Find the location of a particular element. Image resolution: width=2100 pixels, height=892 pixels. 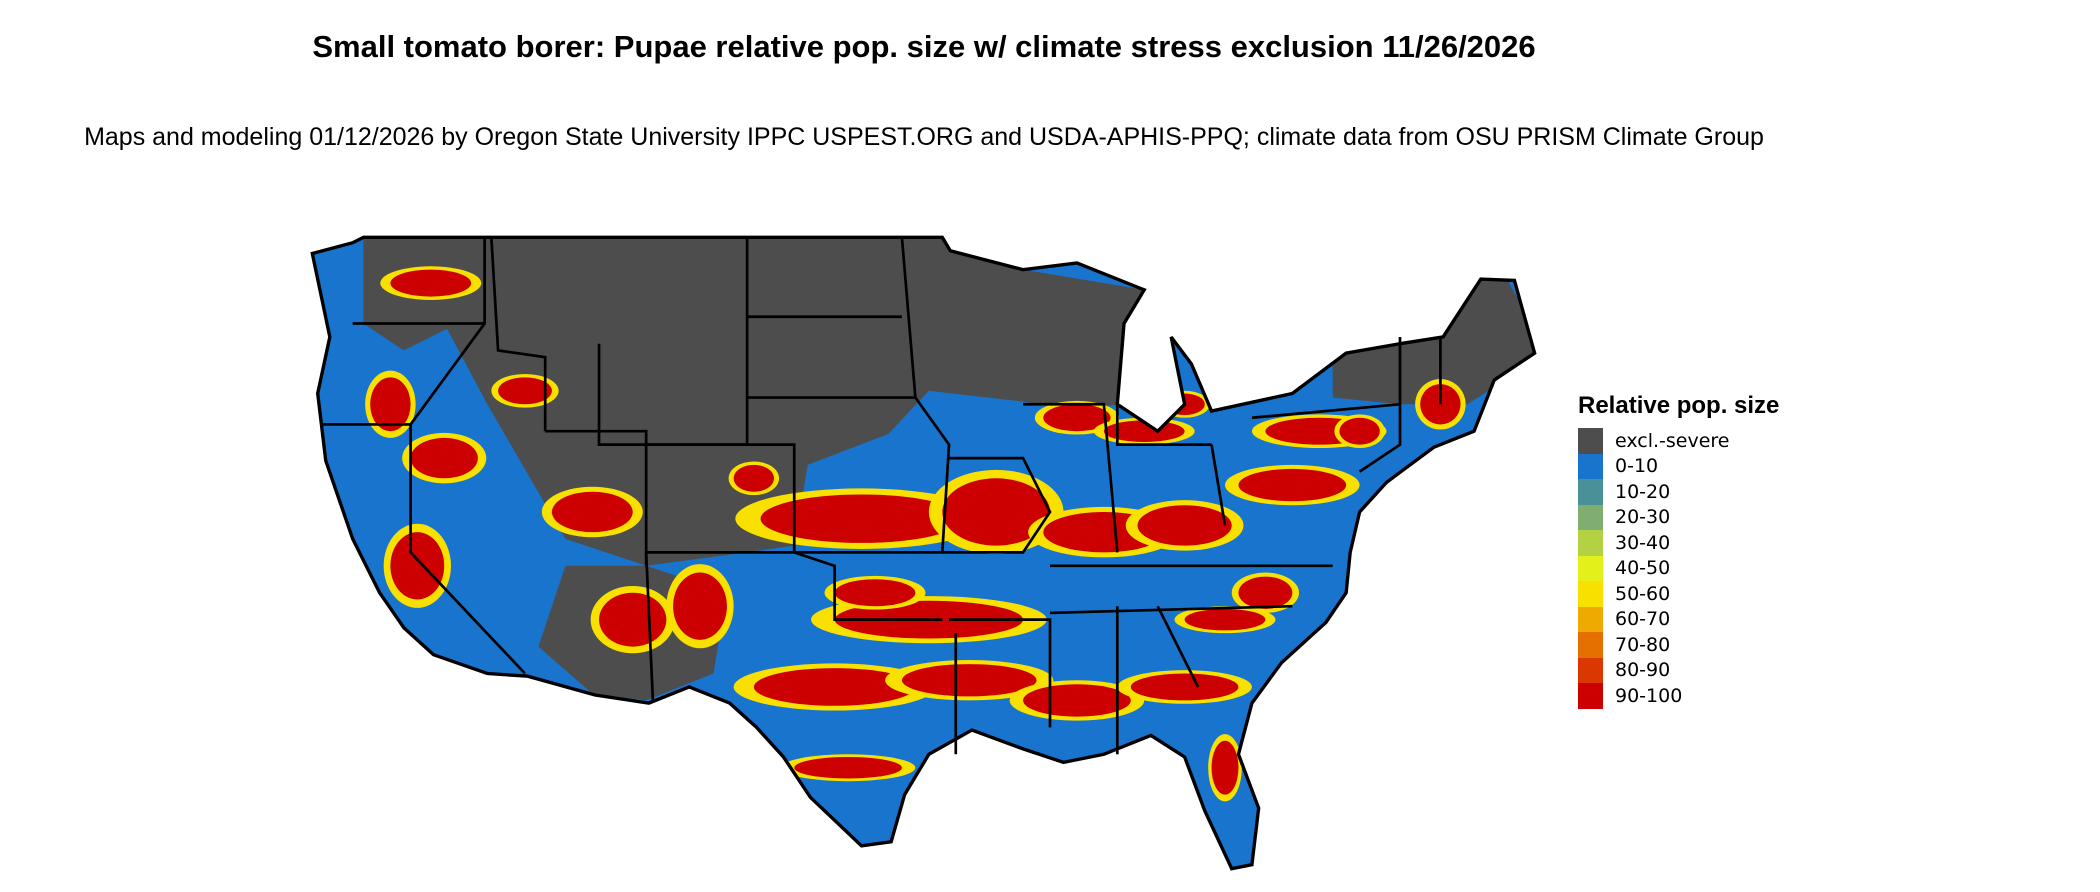

legend-item: 70-80 is located at coordinates (1678, 645).